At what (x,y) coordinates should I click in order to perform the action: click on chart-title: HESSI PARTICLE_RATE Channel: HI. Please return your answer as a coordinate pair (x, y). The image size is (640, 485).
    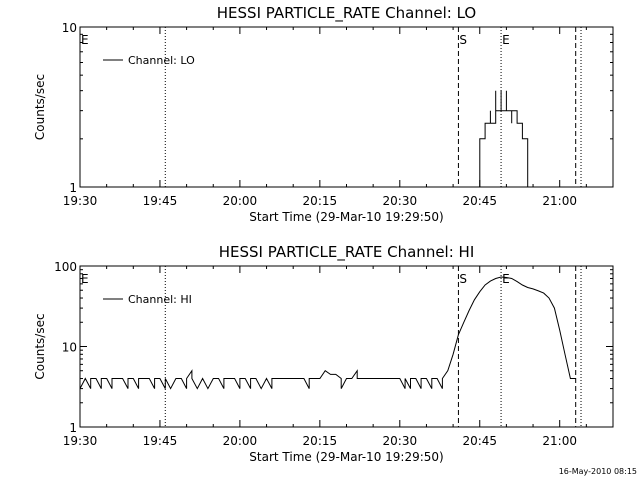
    Looking at the image, I should click on (347, 252).